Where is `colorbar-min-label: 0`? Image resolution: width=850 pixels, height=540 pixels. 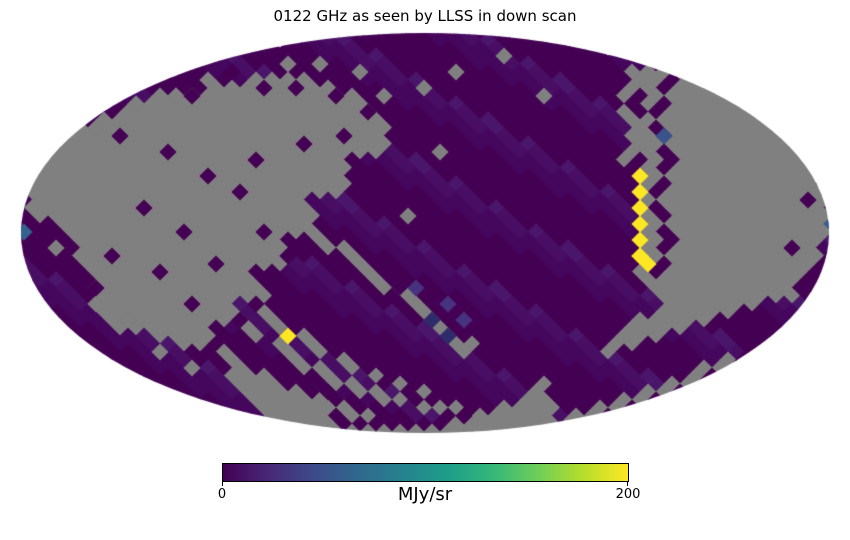
colorbar-min-label: 0 is located at coordinates (222, 494).